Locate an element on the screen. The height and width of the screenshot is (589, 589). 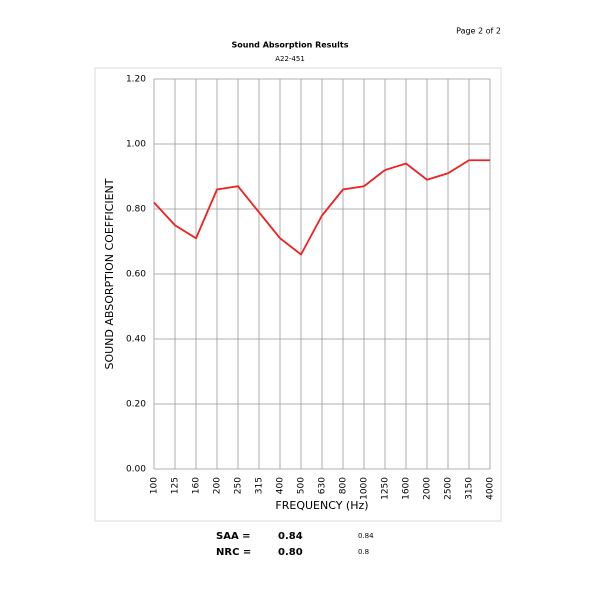
x-tick-label: 4000 is located at coordinates (491, 488).